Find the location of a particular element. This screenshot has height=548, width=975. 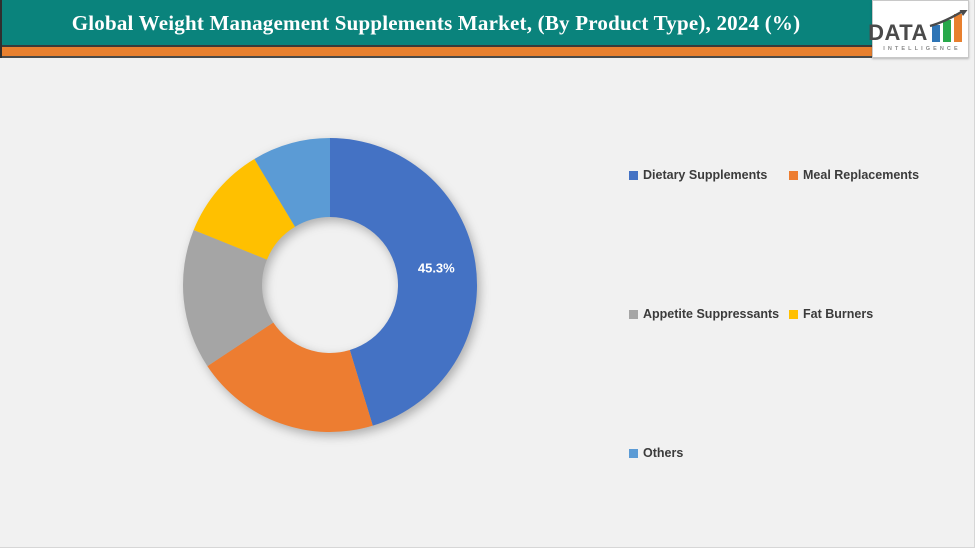

logo-text: DATA is located at coordinates (898, 32).